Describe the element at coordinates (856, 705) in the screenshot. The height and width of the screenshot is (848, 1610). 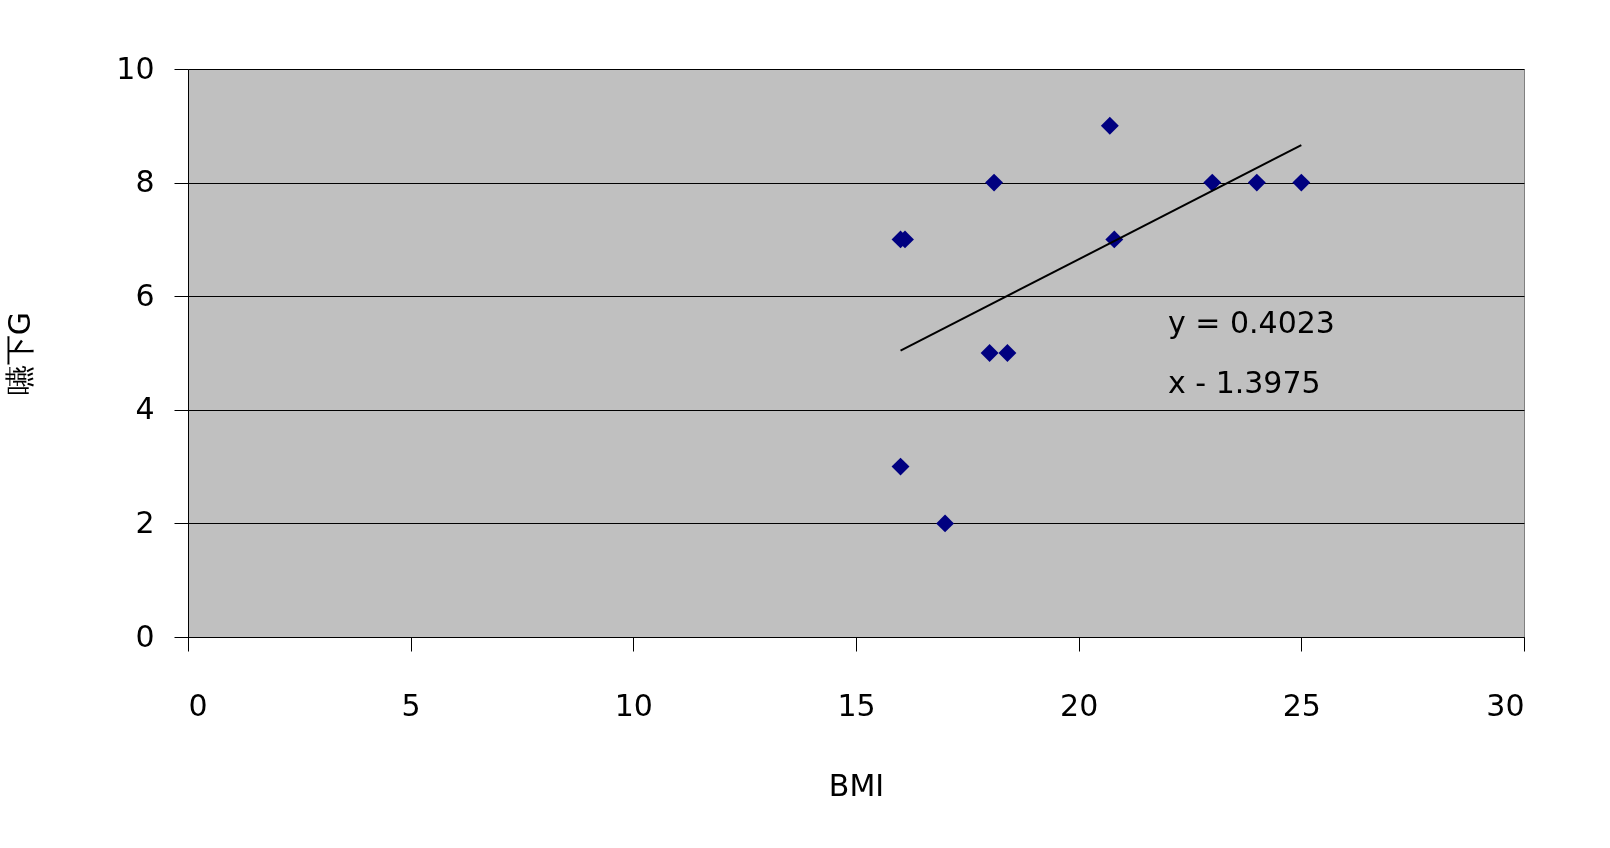
I see `x-tick-label: 15` at that location.